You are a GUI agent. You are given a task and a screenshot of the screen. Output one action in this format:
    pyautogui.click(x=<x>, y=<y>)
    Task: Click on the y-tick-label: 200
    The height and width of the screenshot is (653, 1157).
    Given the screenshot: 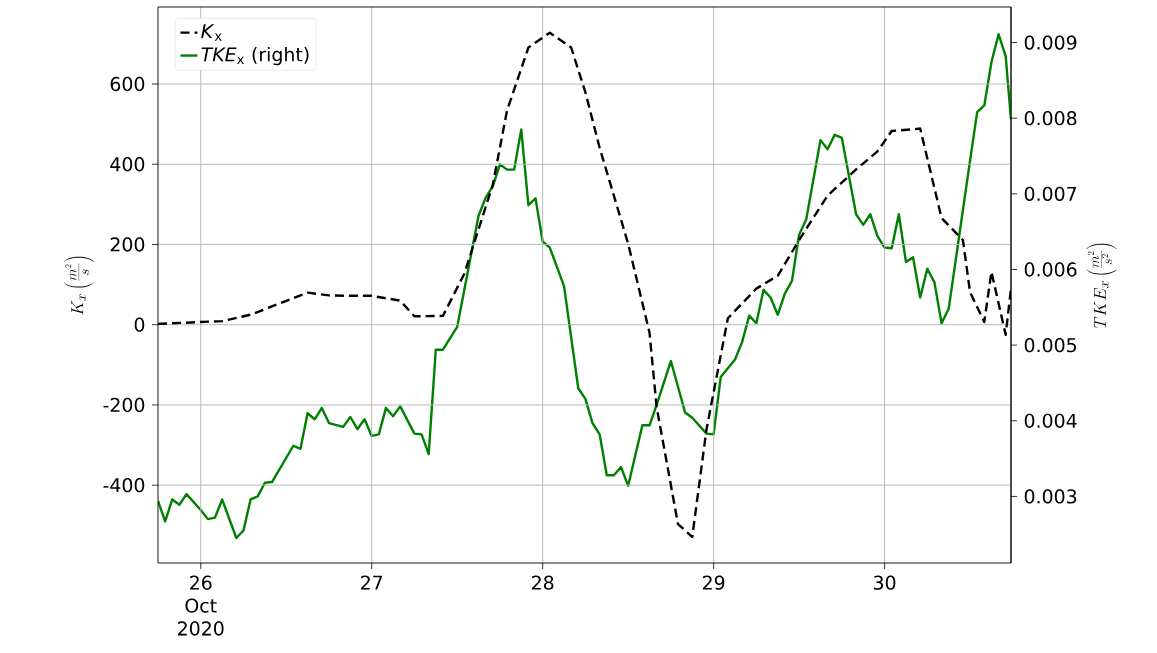 What is the action you would take?
    pyautogui.click(x=127, y=244)
    